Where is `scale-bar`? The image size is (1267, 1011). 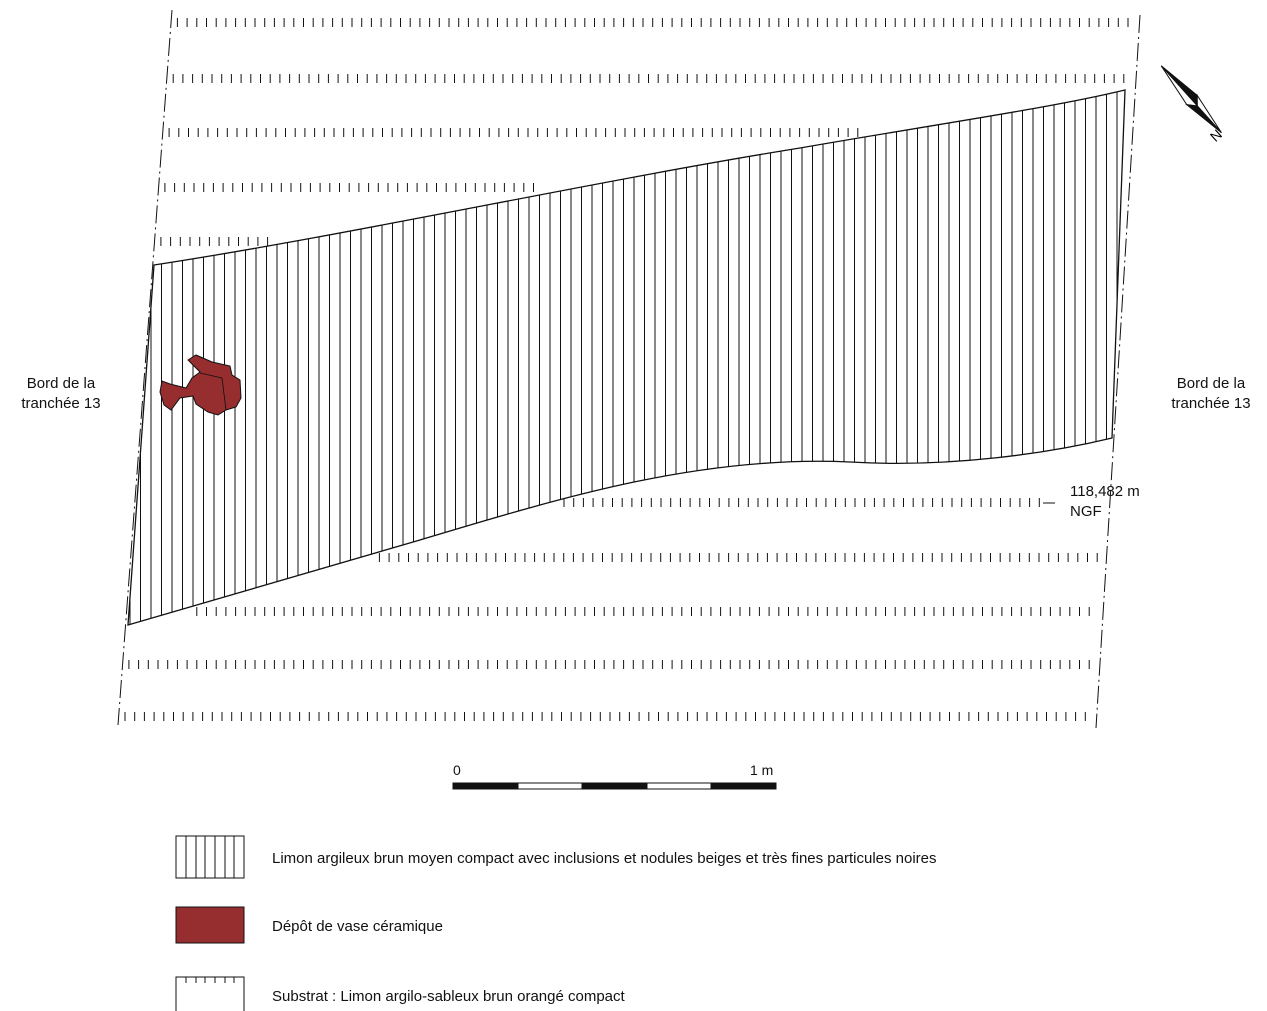
scale-bar is located at coordinates (614, 786).